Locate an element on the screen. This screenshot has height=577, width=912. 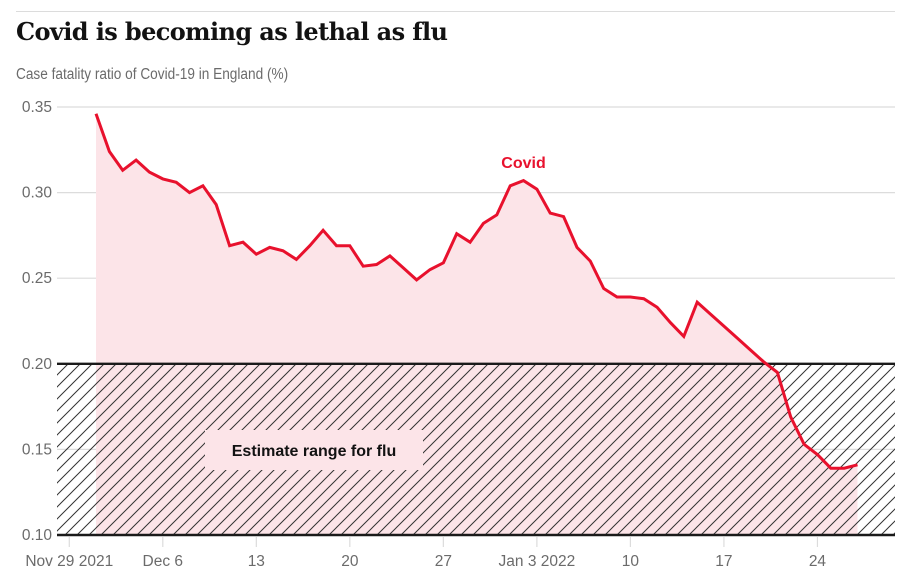
x-tick-label: 10 is located at coordinates (631, 561).